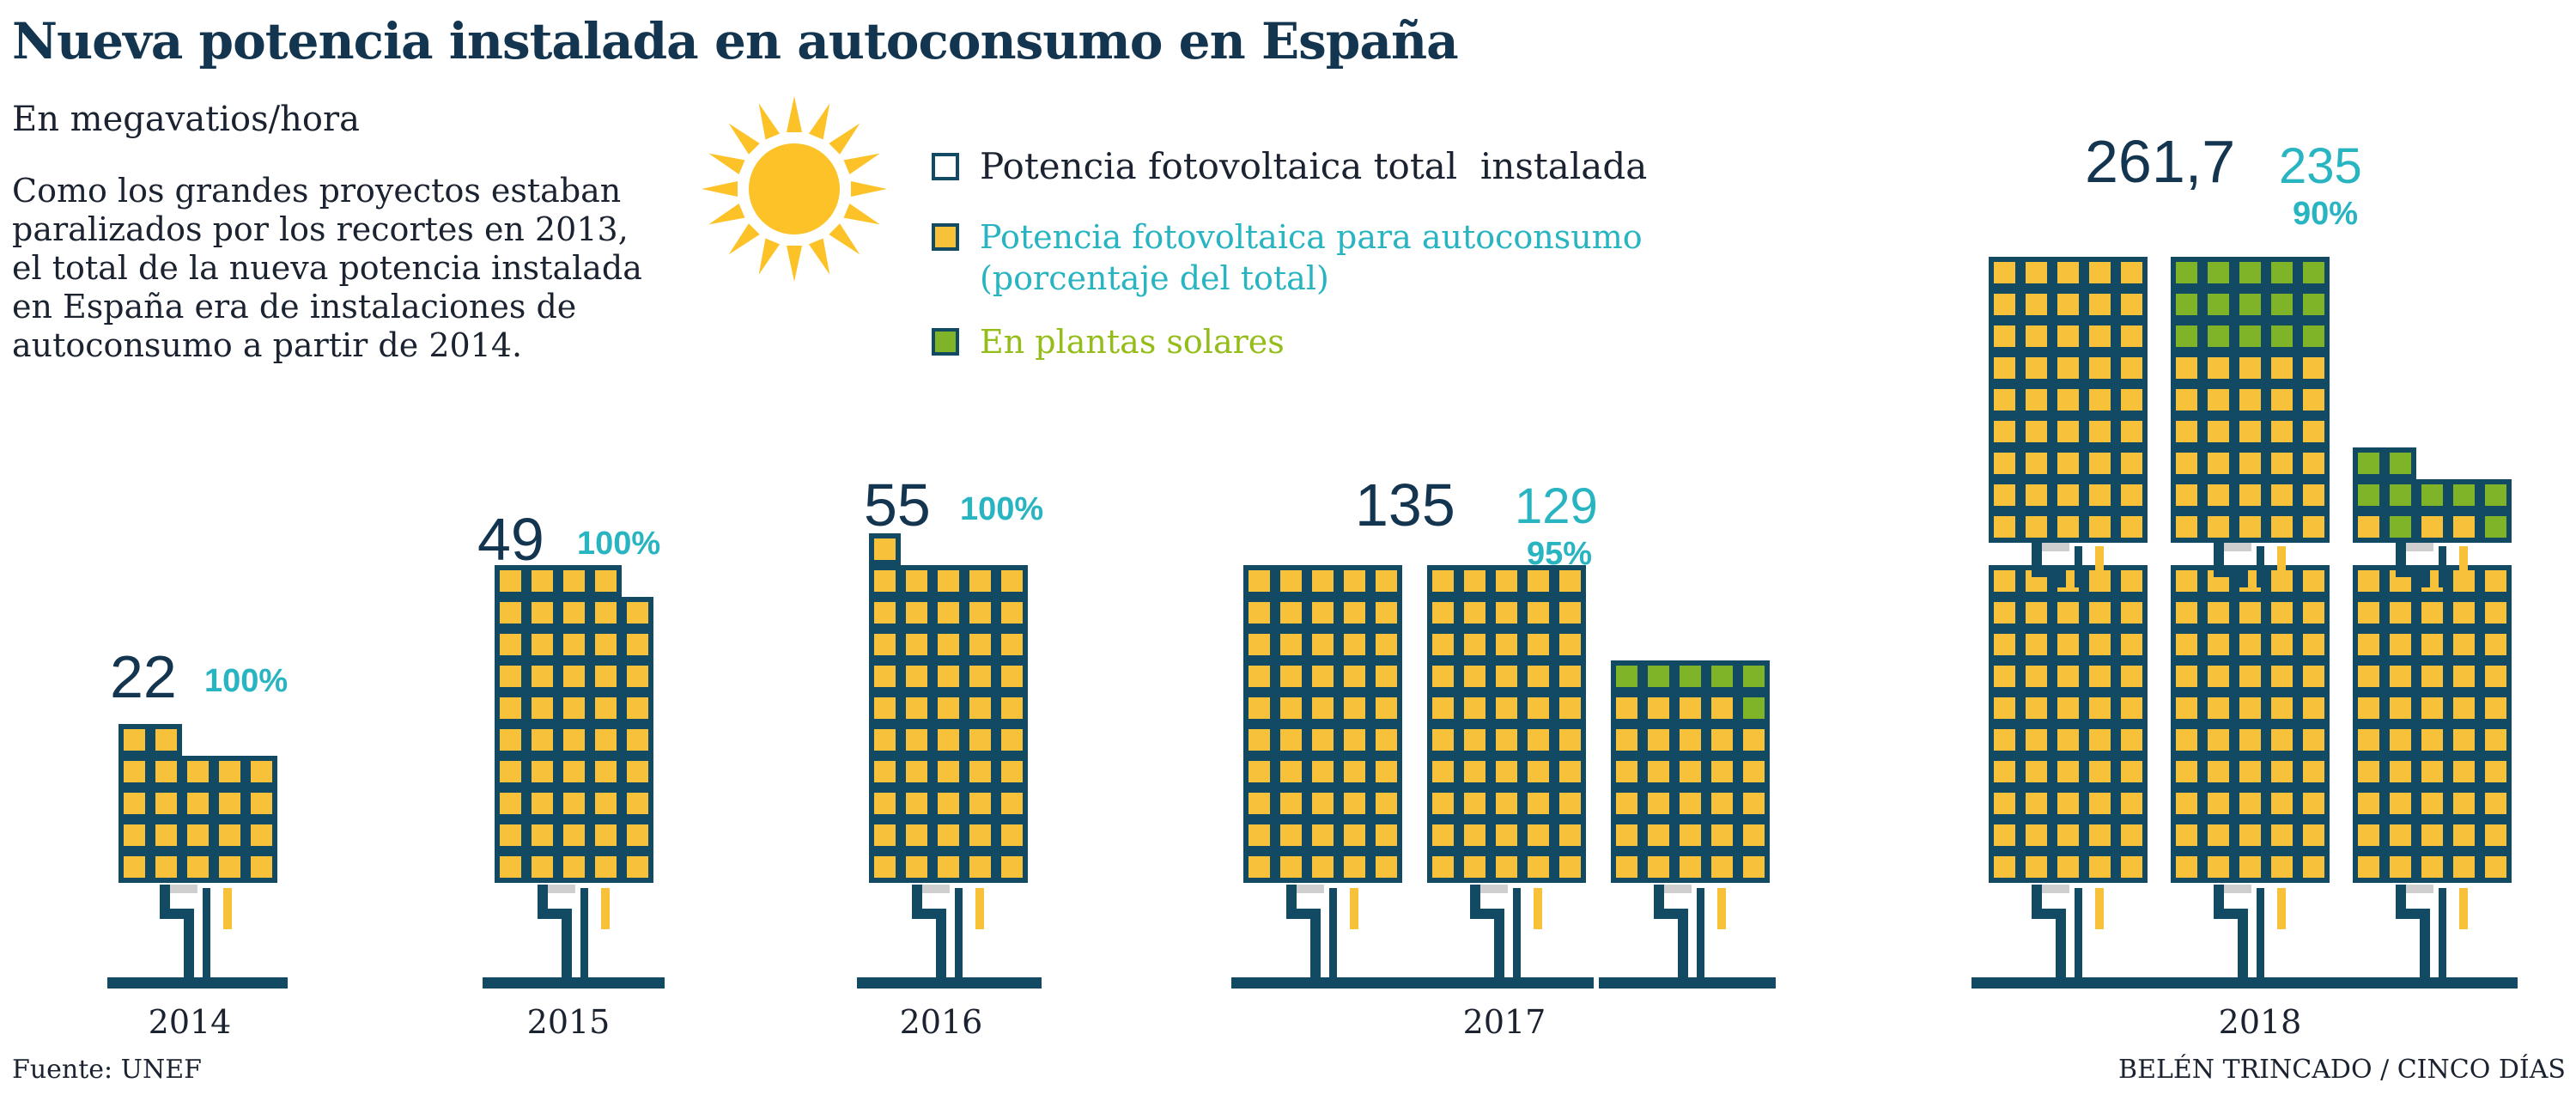  Describe the element at coordinates (2432, 565) in the screenshot. I see `support-2018-c-upper` at that location.